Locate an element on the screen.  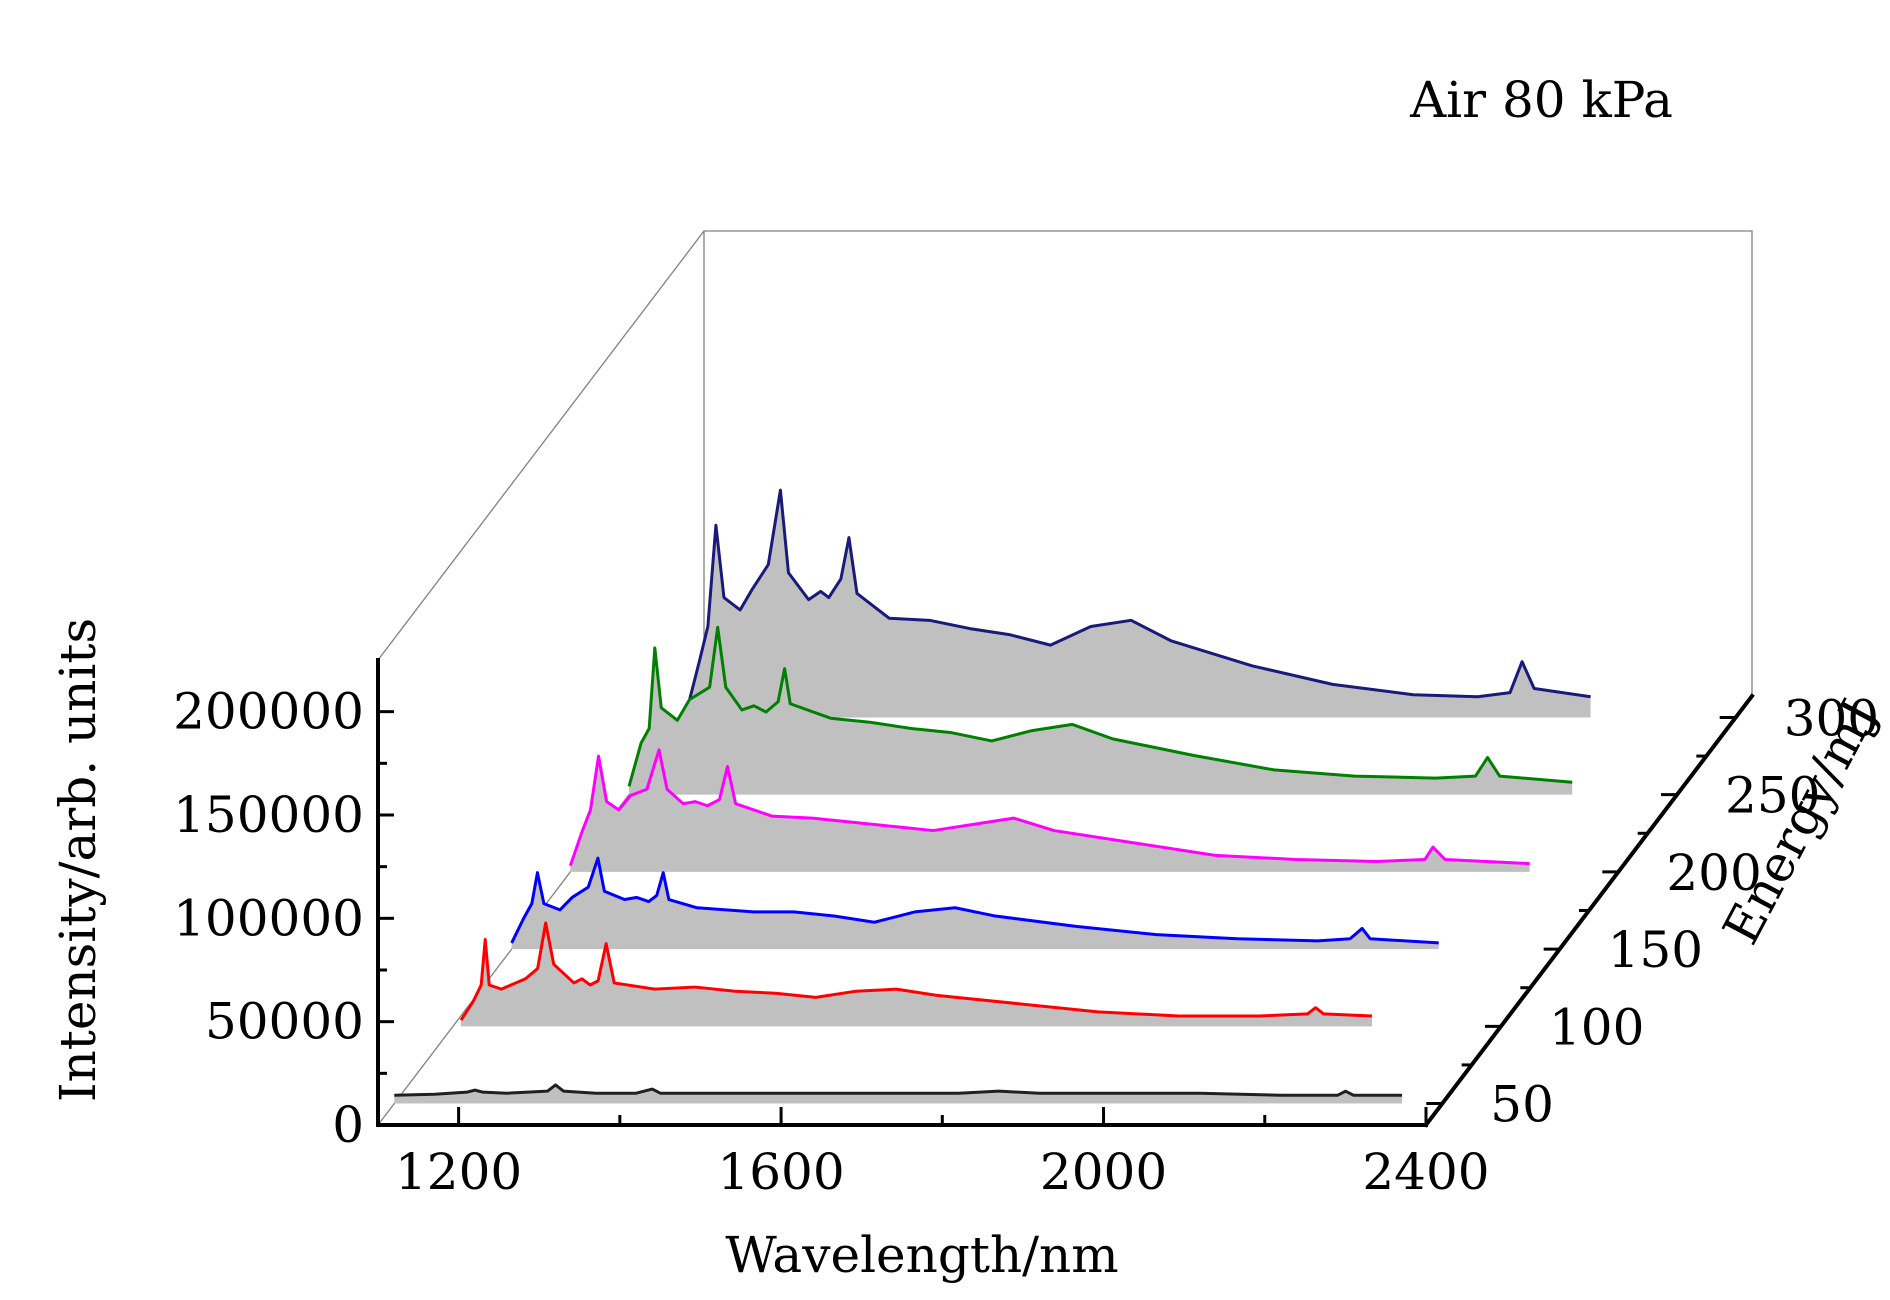
z-tick-label-200: 200 is located at coordinates (1713, 873).